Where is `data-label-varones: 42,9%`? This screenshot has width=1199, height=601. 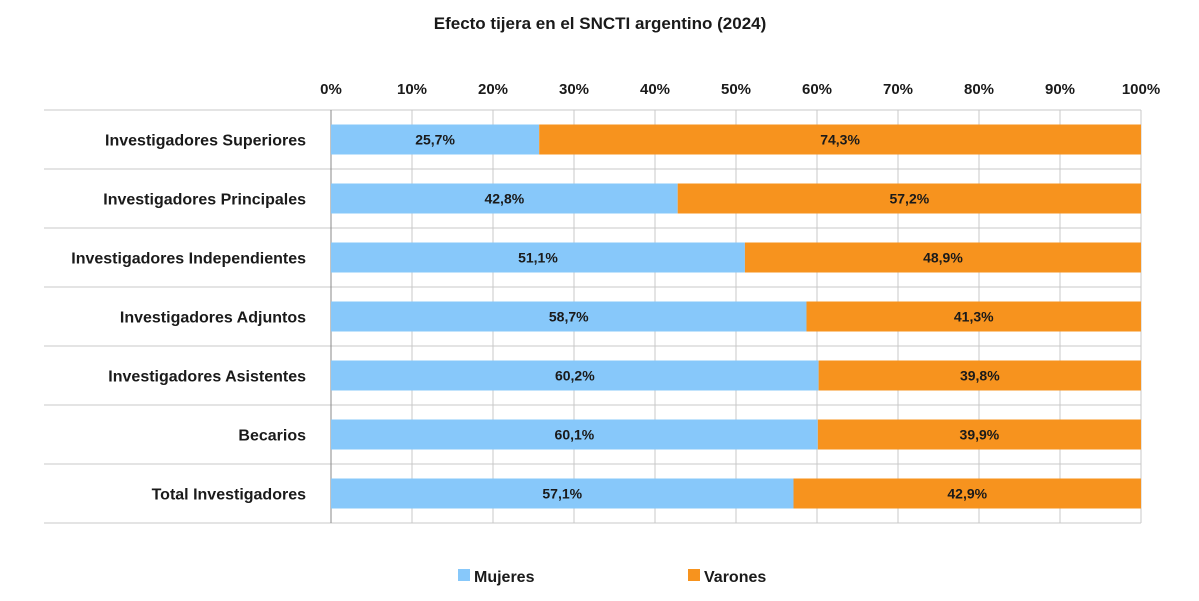
data-label-varones: 42,9% is located at coordinates (967, 494).